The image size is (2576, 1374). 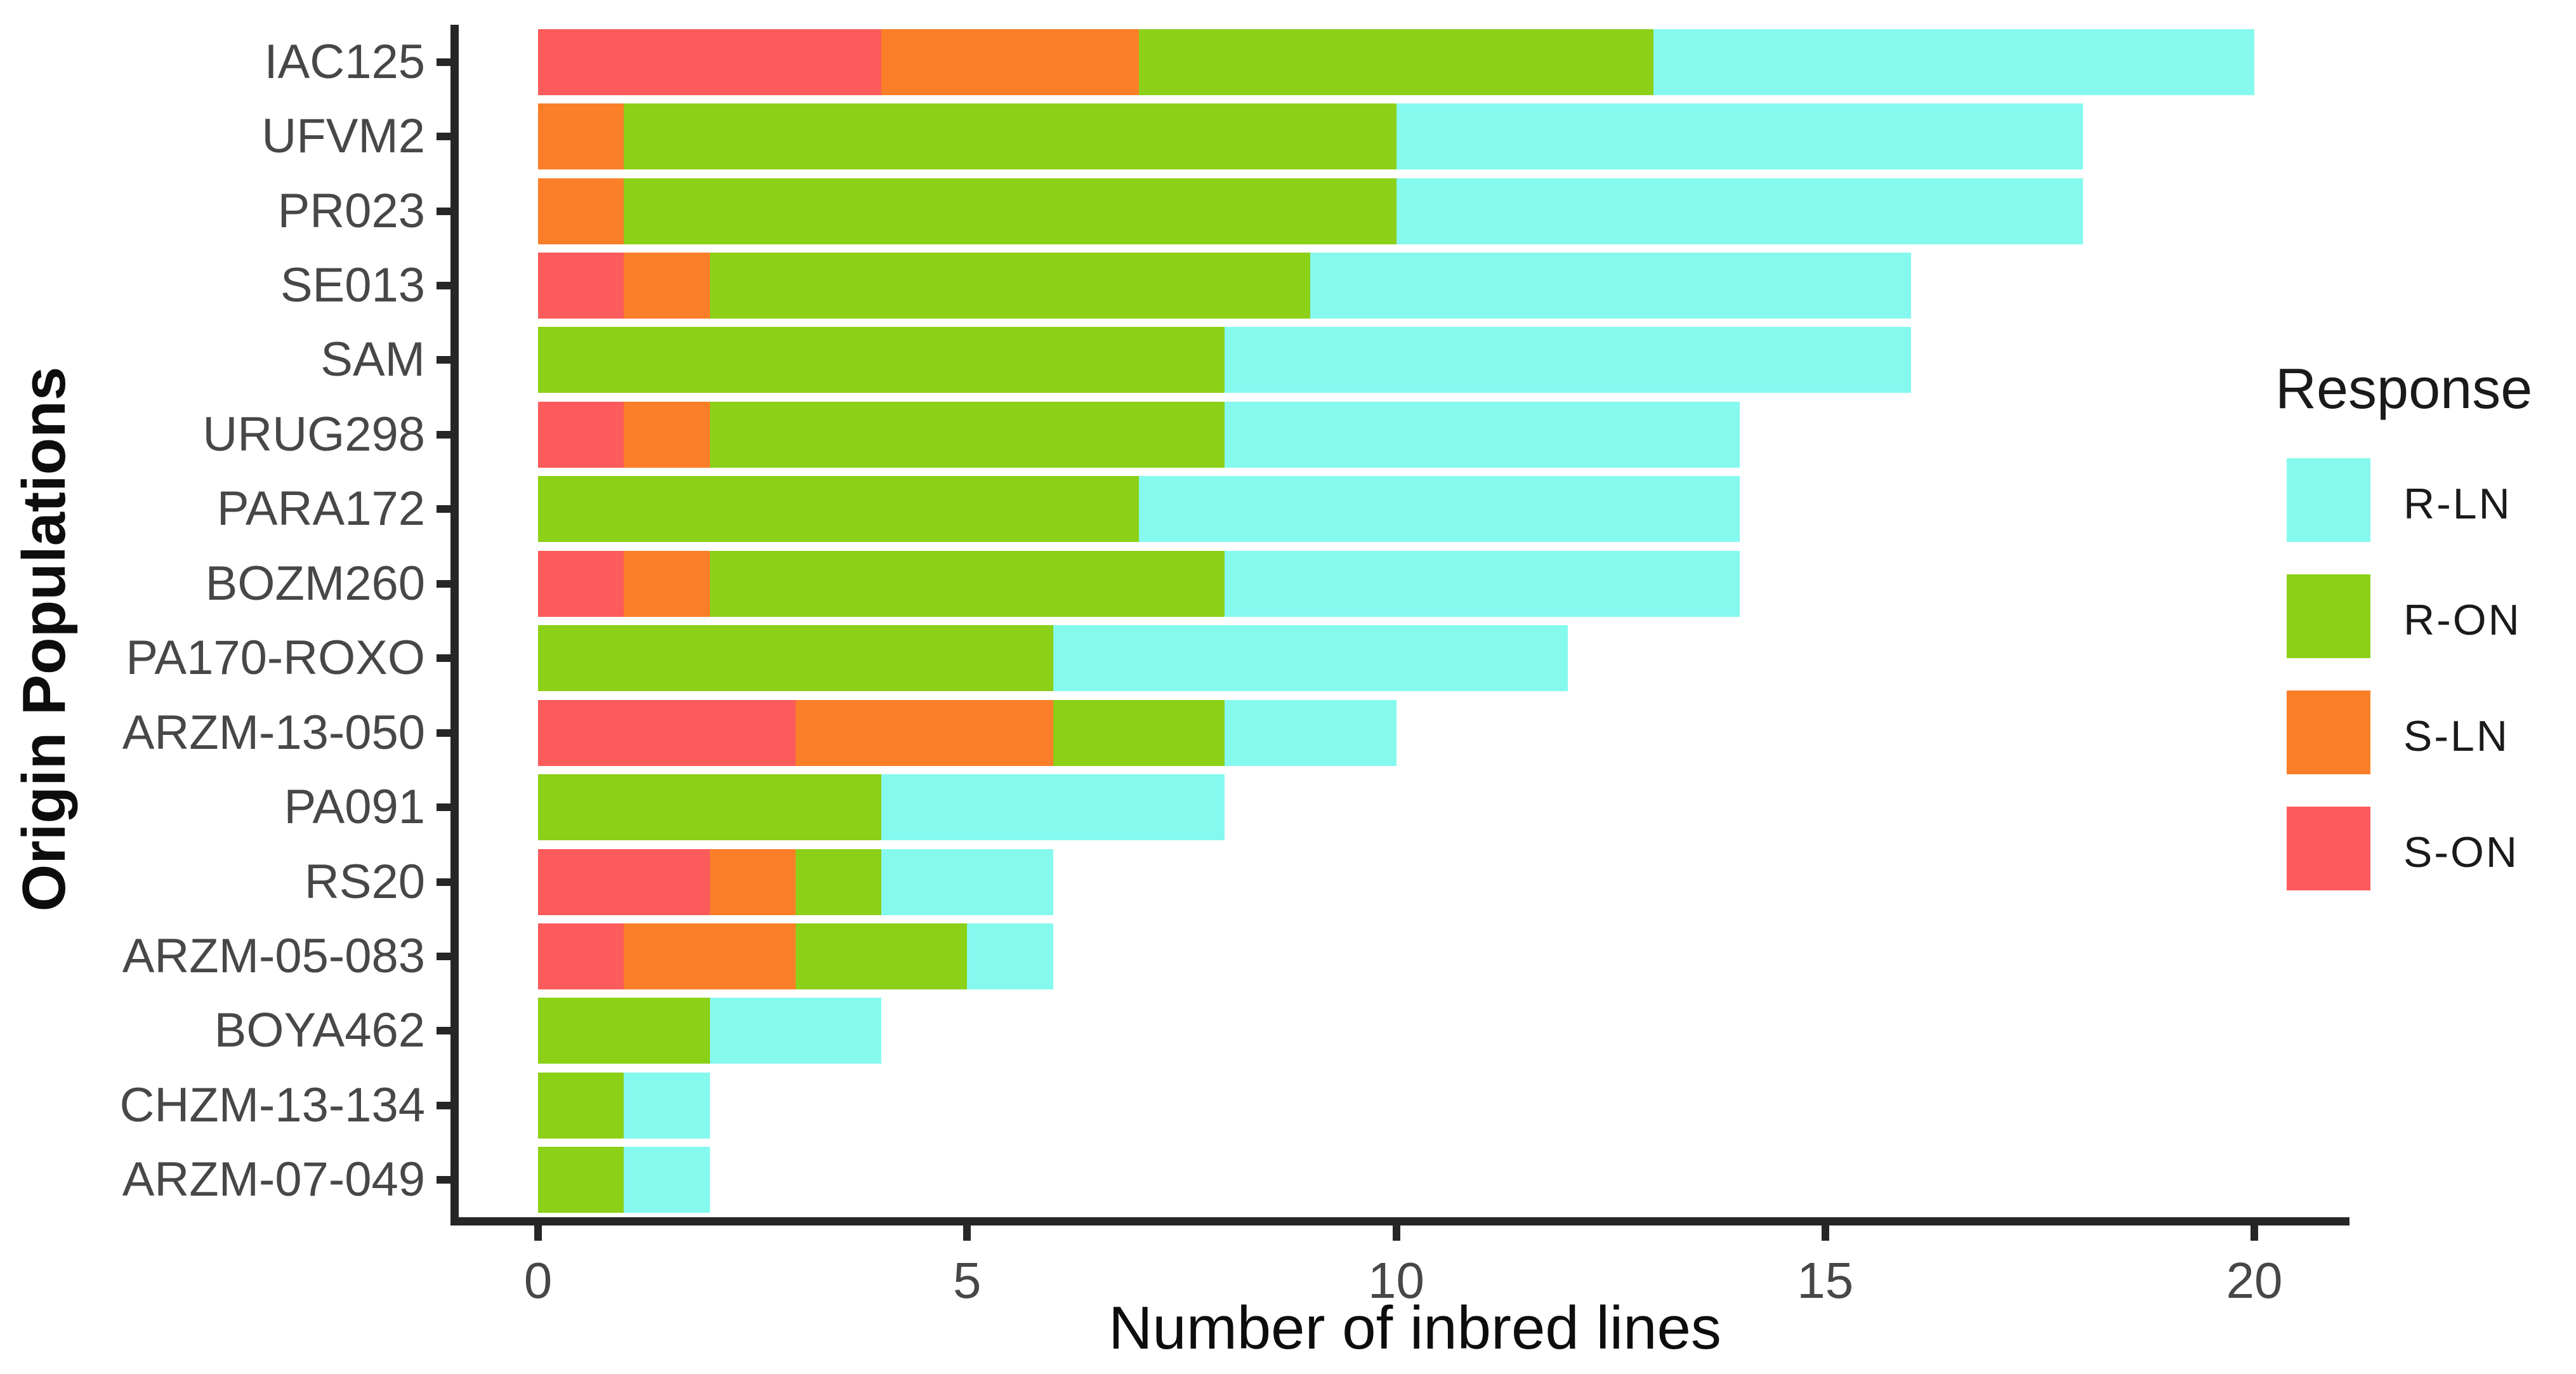 What do you see at coordinates (272, 1105) in the screenshot?
I see `y-tick-label: CHZM-13-134` at bounding box center [272, 1105].